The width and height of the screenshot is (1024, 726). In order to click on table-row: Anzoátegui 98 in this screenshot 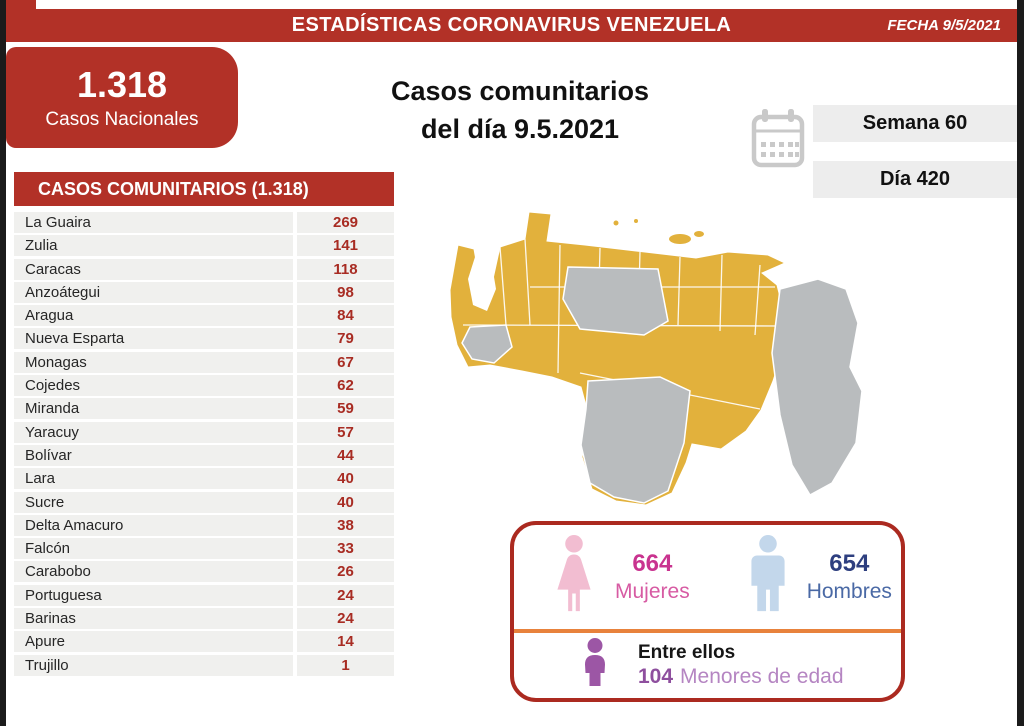, I will do `click(204, 292)`.